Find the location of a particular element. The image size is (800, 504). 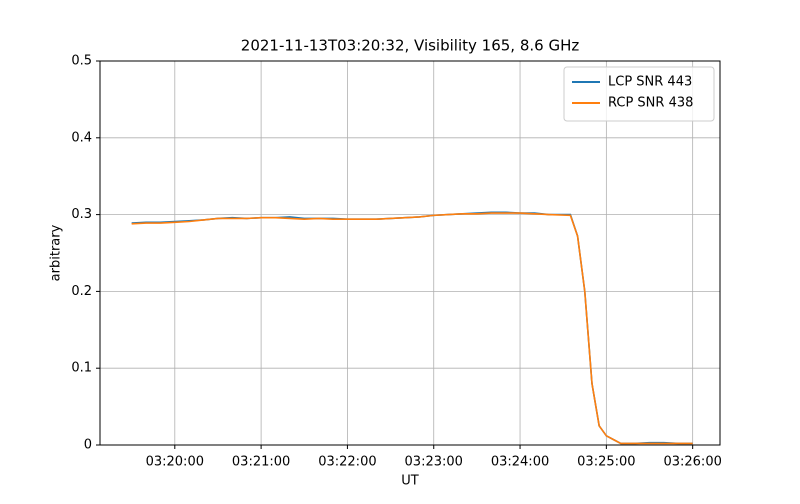

y-tick-label: 0.4 is located at coordinates (81, 137).